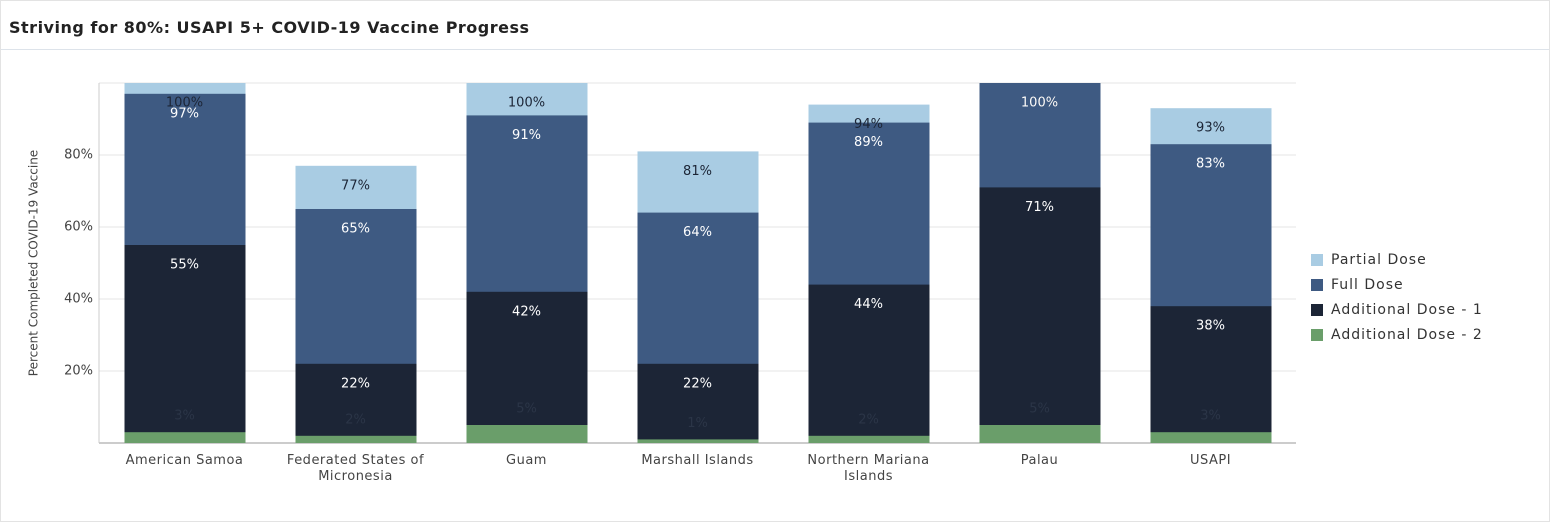  Describe the element at coordinates (78, 227) in the screenshot. I see `y-tick-label: 60%` at that location.